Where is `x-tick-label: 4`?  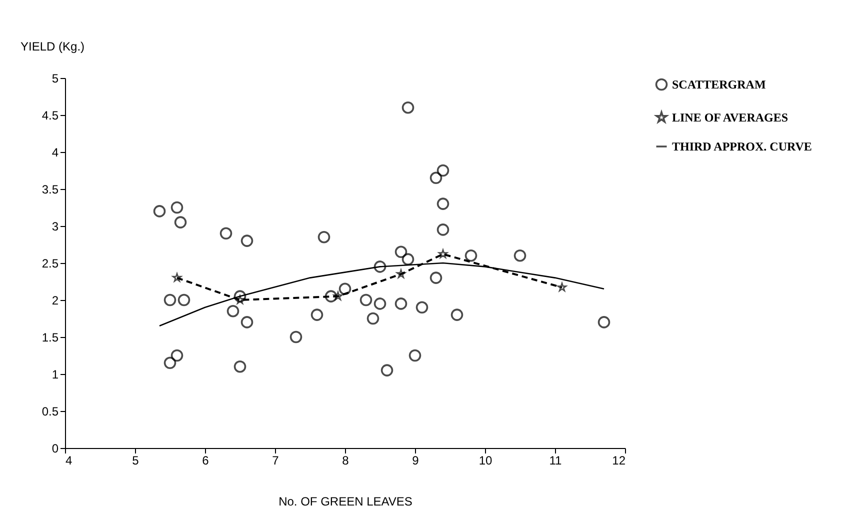
x-tick-label: 4 is located at coordinates (69, 461).